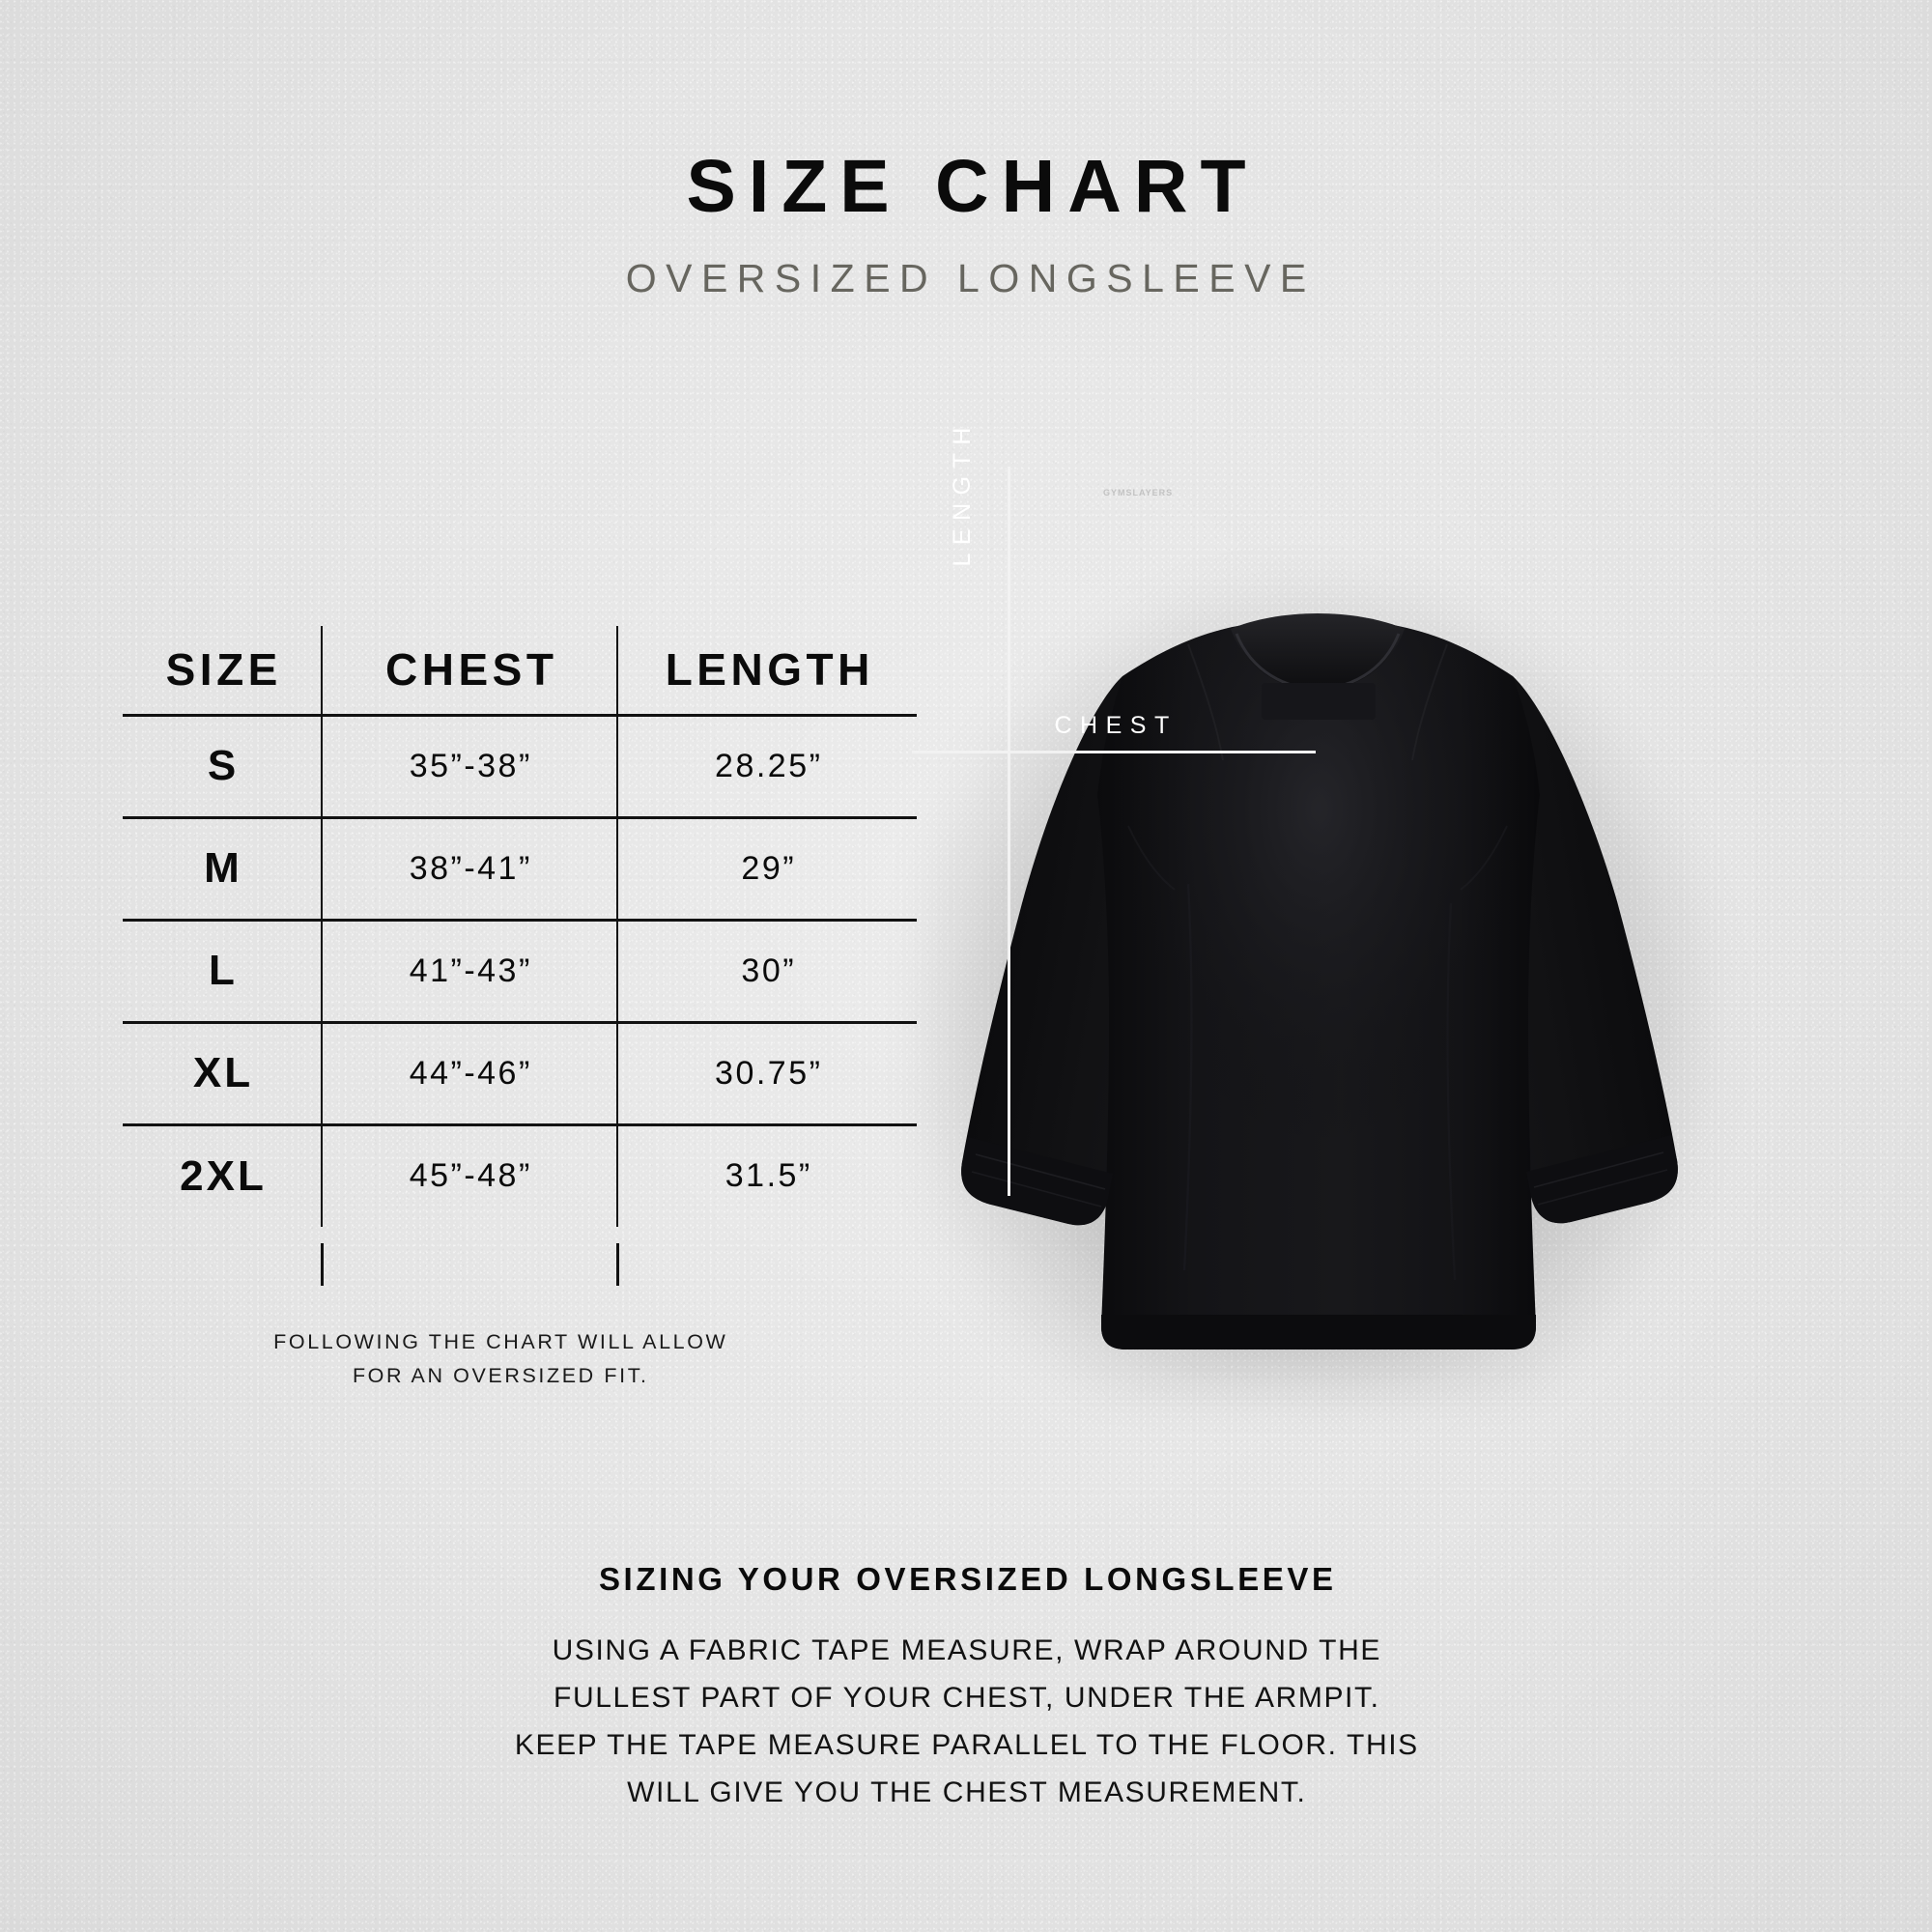 The width and height of the screenshot is (1932, 1932). I want to click on cell-size-2xl: 2XL, so click(223, 1175).